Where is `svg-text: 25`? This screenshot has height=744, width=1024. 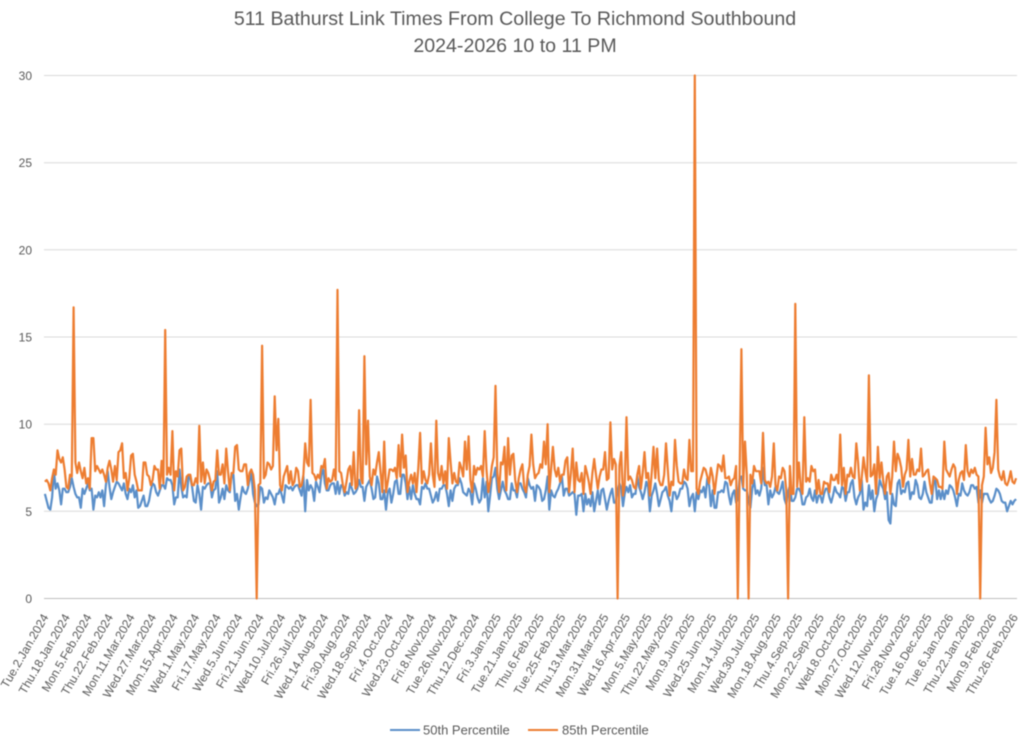 svg-text: 25 is located at coordinates (26, 163).